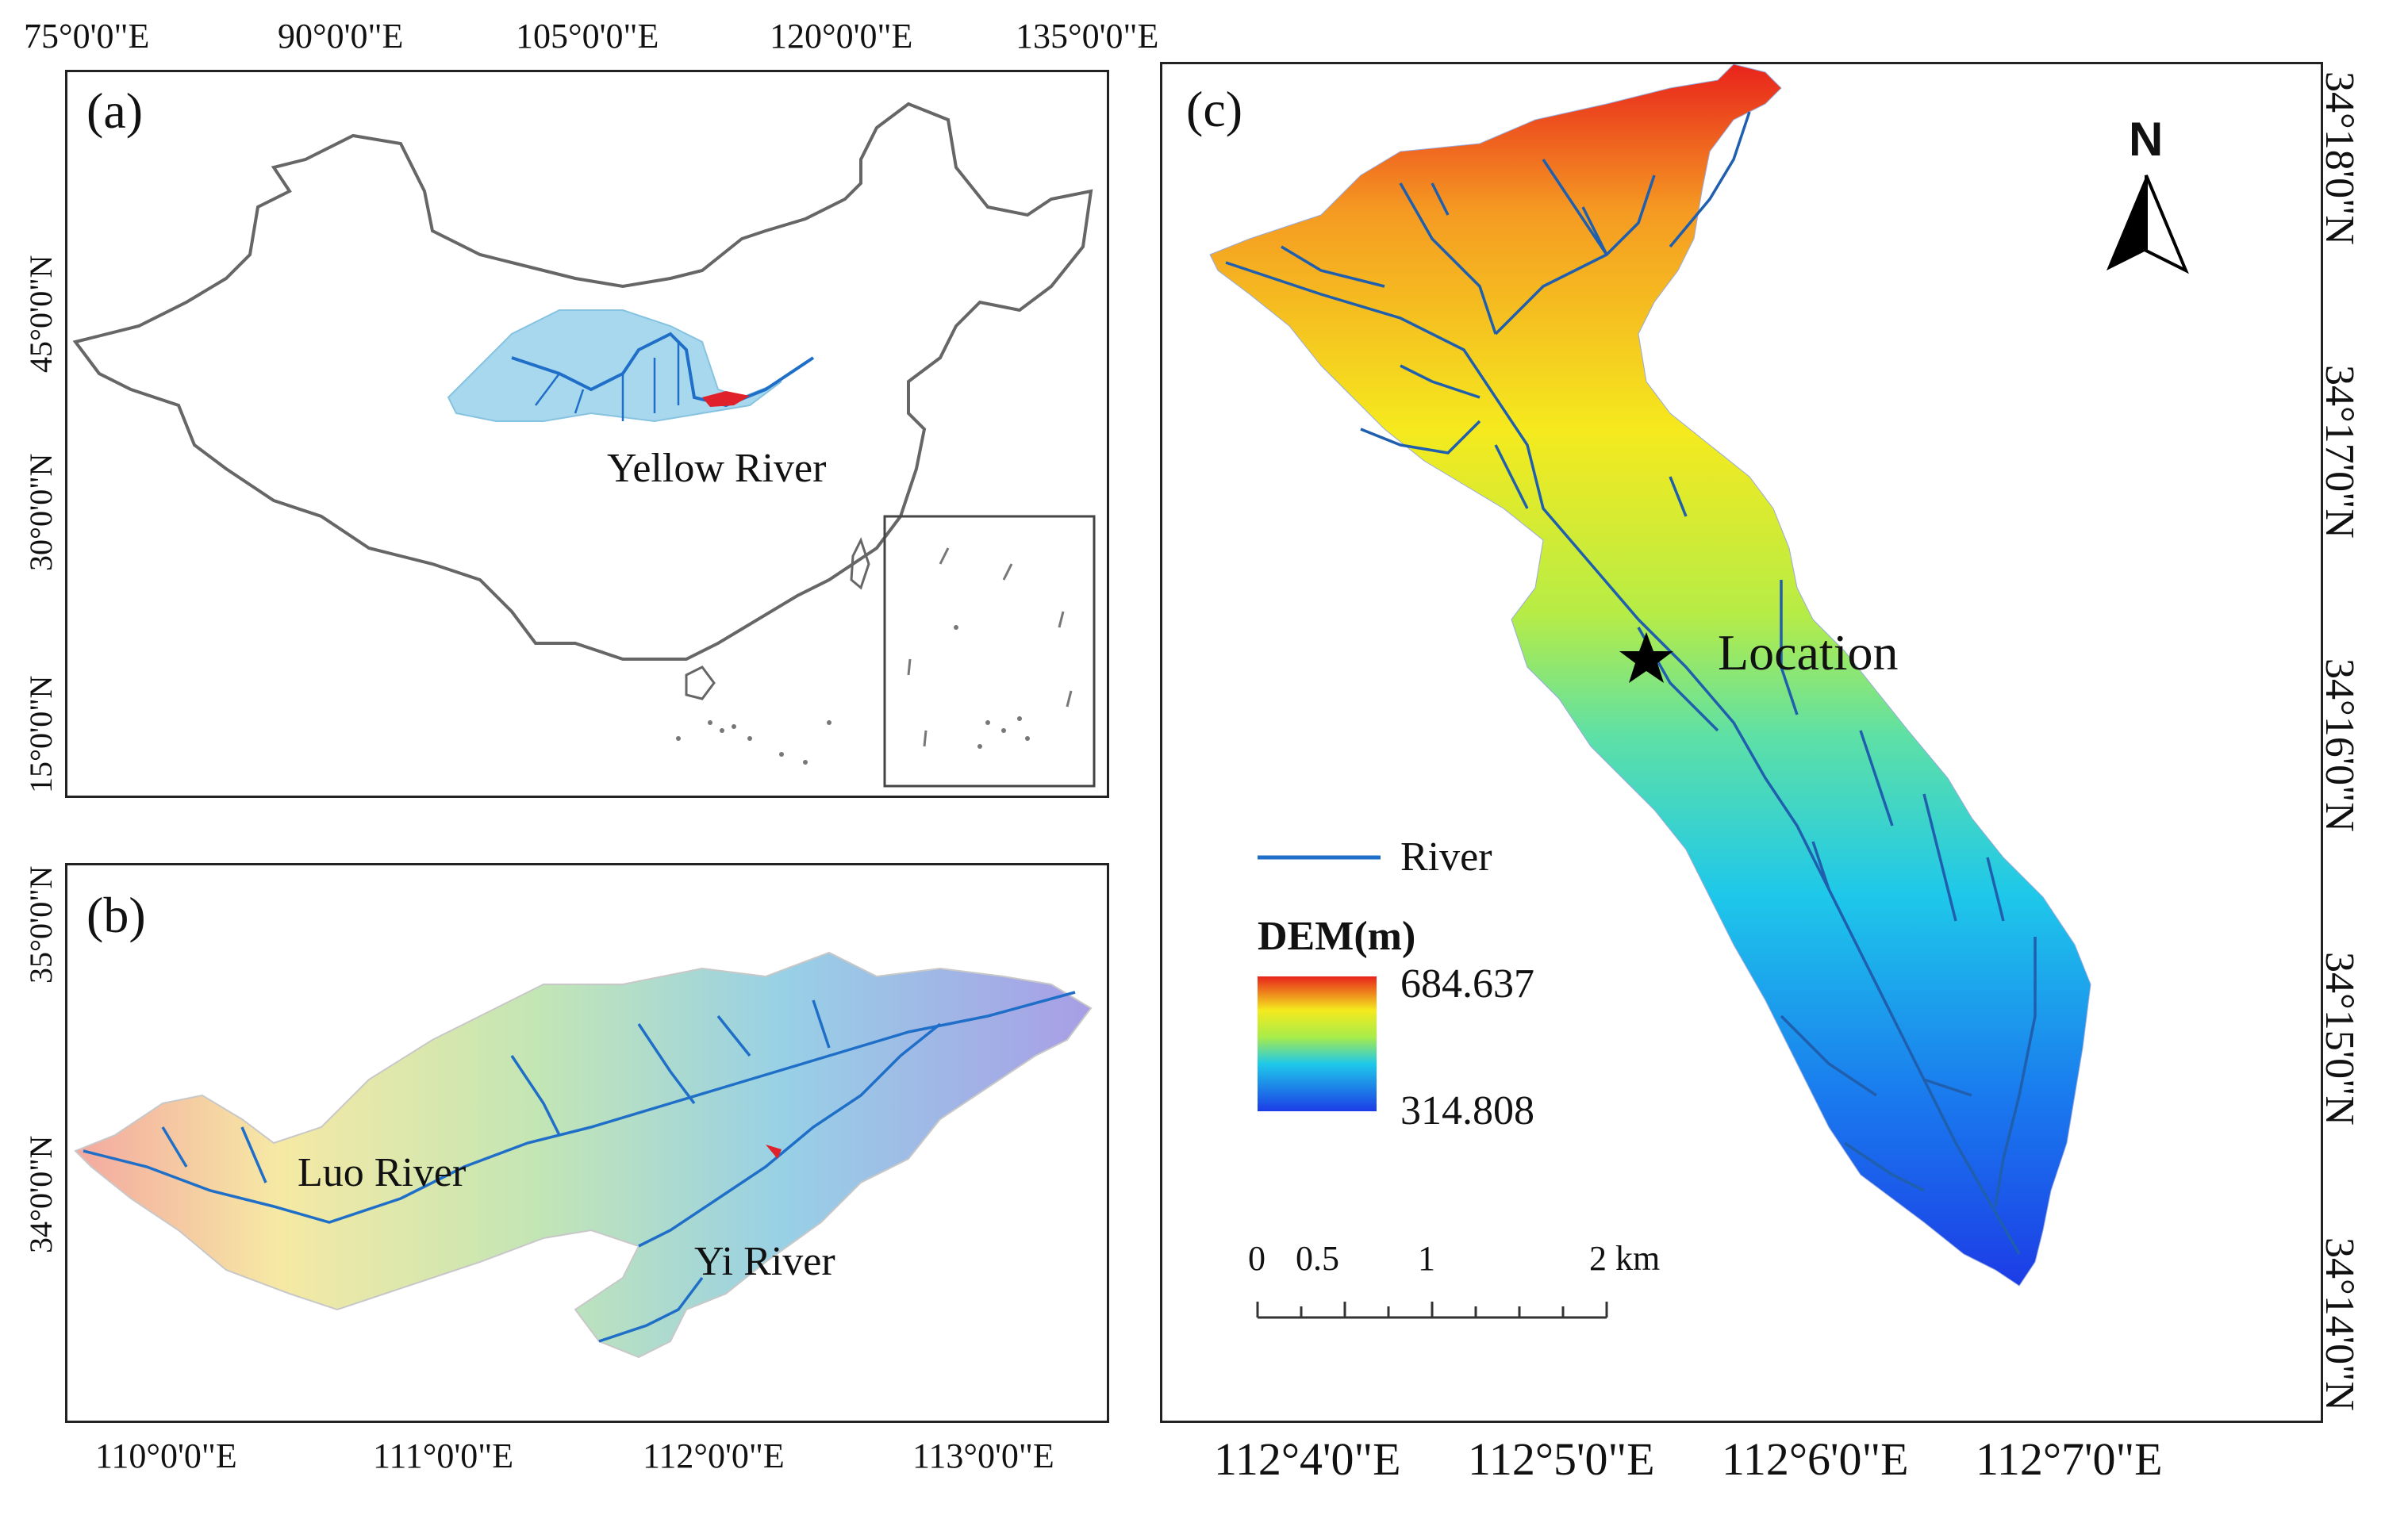 The height and width of the screenshot is (1515, 2408). I want to click on panel-b-lon-tick-3: 113°0'0"E, so click(983, 1455).